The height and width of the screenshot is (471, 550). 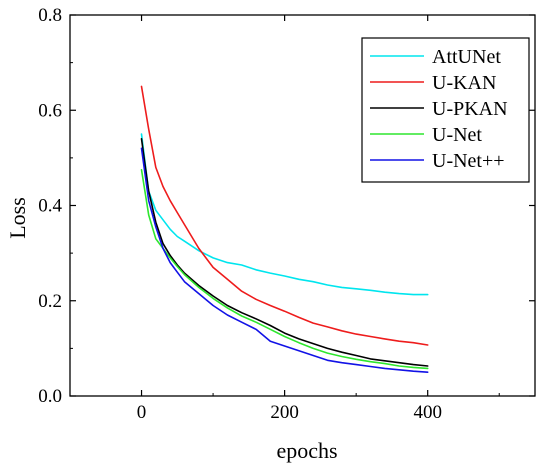 I want to click on legend: AttUNet U-KAN U-PKAN U-Net U-Net++, so click(x=445, y=110).